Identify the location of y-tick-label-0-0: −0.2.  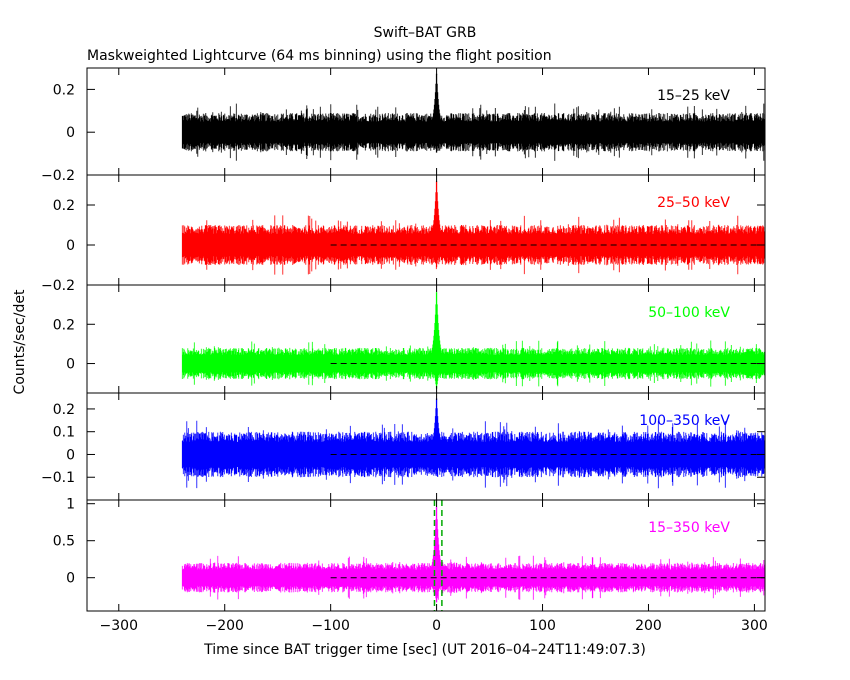
(58, 176).